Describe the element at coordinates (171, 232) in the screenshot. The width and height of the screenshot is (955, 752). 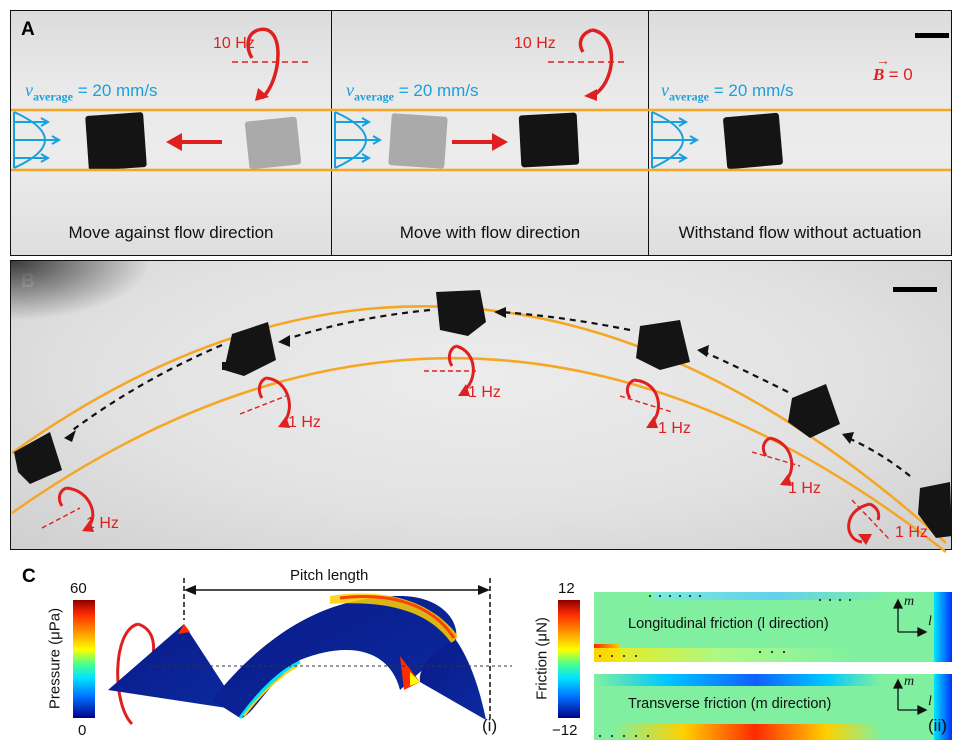
I see `sub-panel-caption: Move against flow direction` at that location.